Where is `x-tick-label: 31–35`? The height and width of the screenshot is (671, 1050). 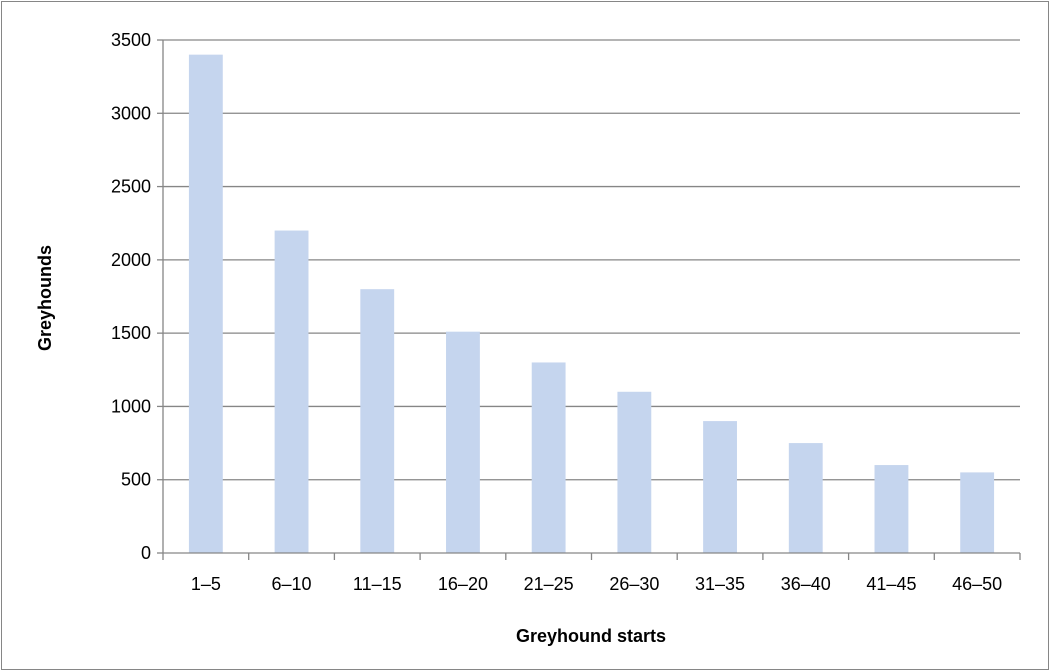
x-tick-label: 31–35 is located at coordinates (720, 584).